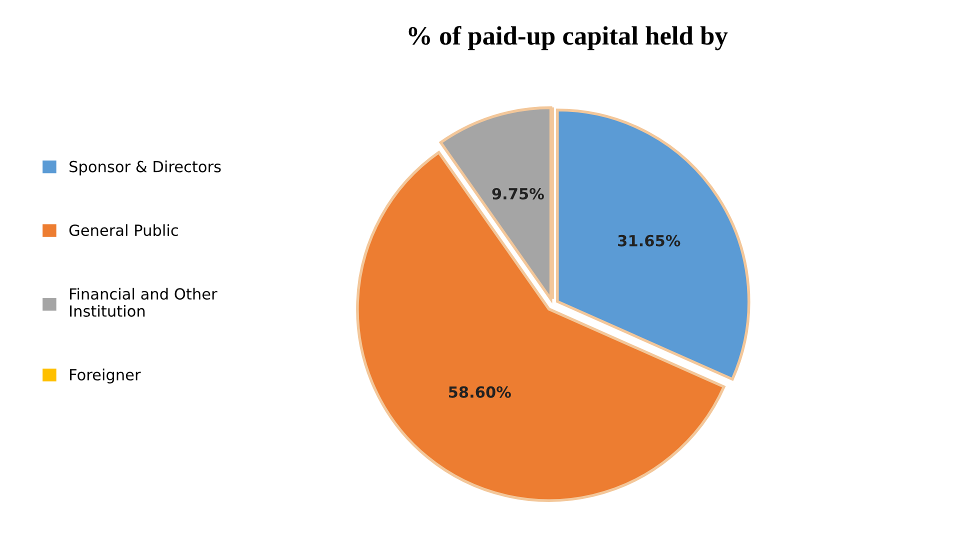 This screenshot has width=961, height=544. Describe the element at coordinates (105, 376) in the screenshot. I see `legend-label: Foreigner` at that location.